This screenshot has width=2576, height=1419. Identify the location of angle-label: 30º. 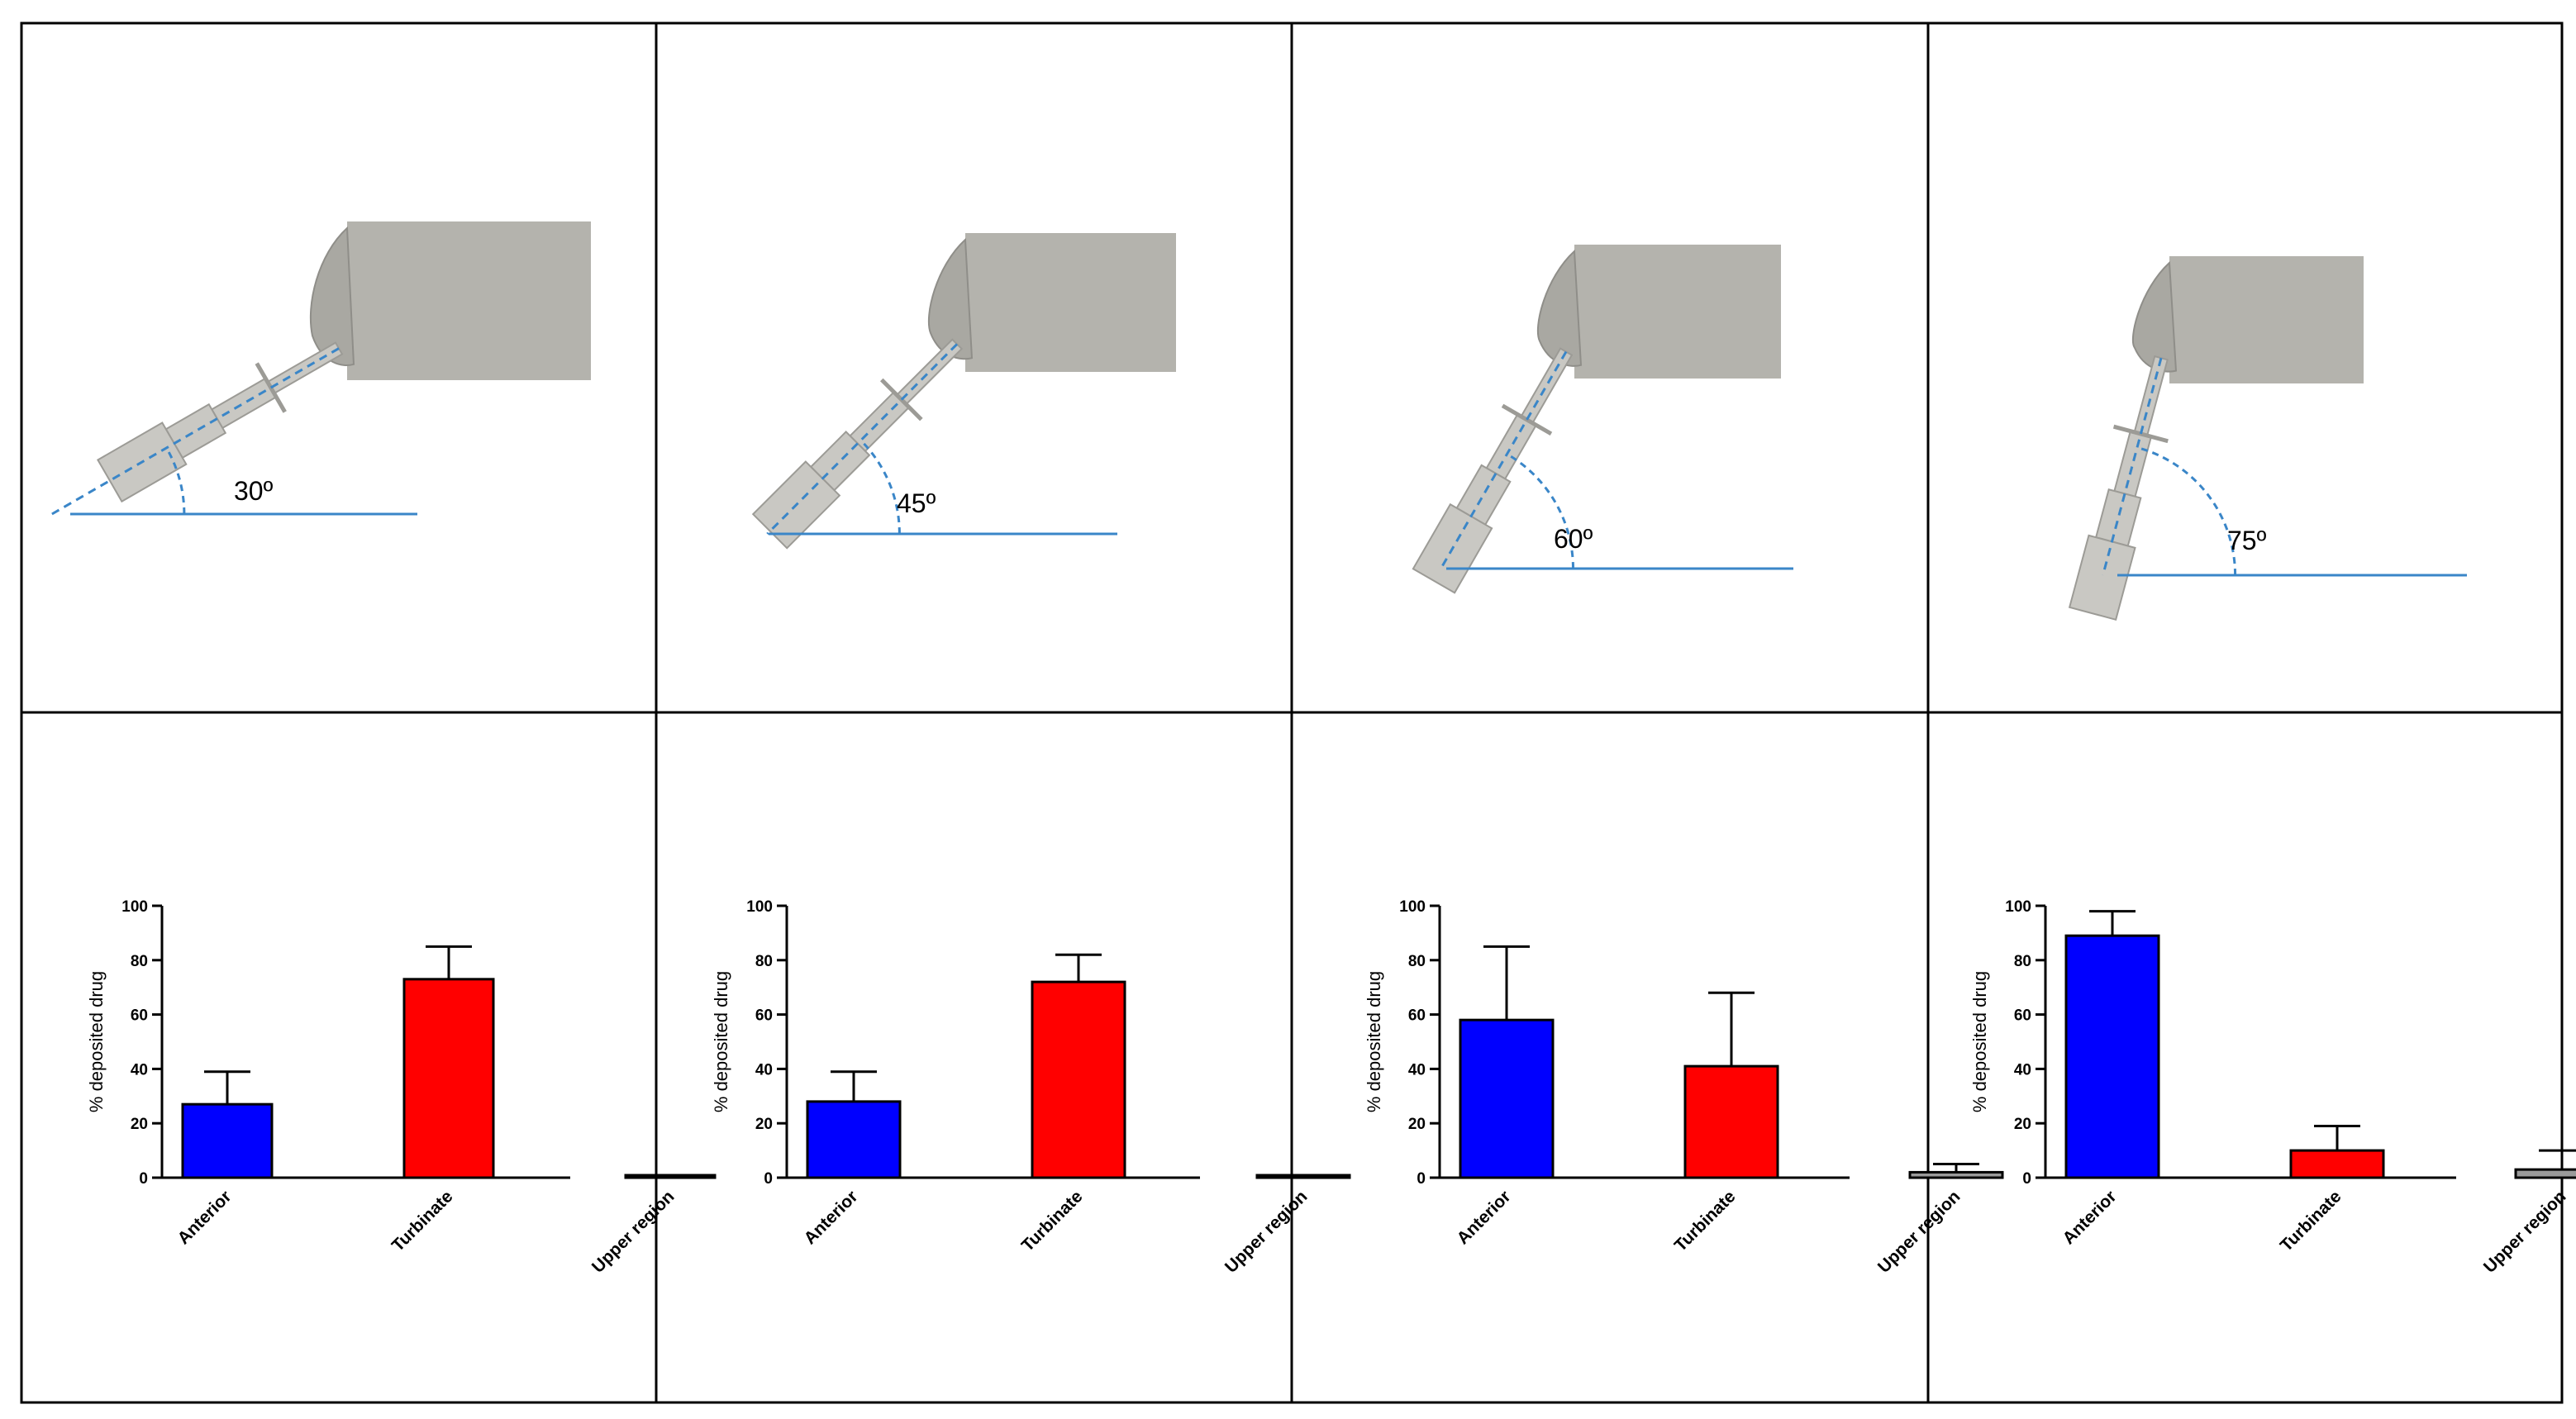
(254, 491).